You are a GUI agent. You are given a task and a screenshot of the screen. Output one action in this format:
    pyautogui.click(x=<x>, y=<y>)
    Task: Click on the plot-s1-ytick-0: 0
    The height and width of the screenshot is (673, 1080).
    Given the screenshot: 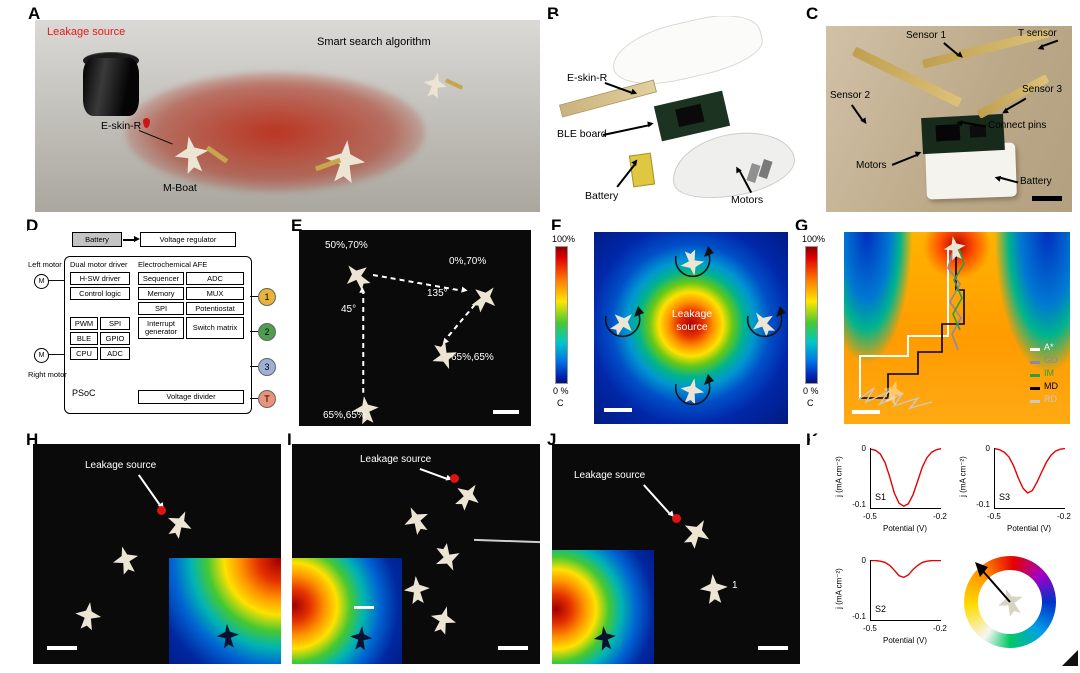 What is the action you would take?
    pyautogui.click(x=863, y=448)
    